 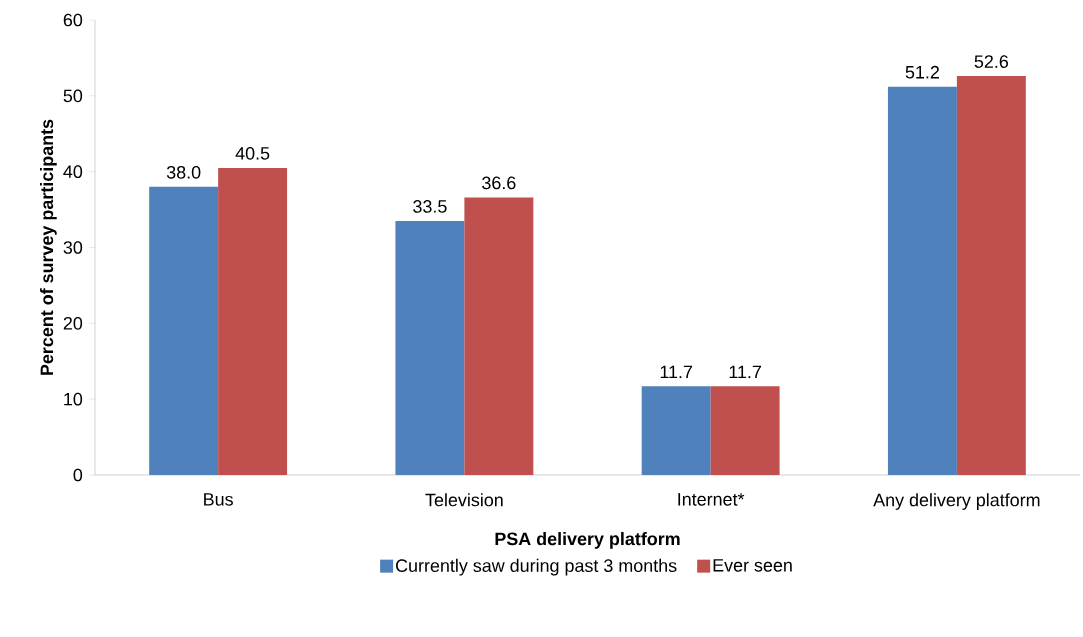 What do you see at coordinates (73, 323) in the screenshot?
I see `y-tick-label: 20` at bounding box center [73, 323].